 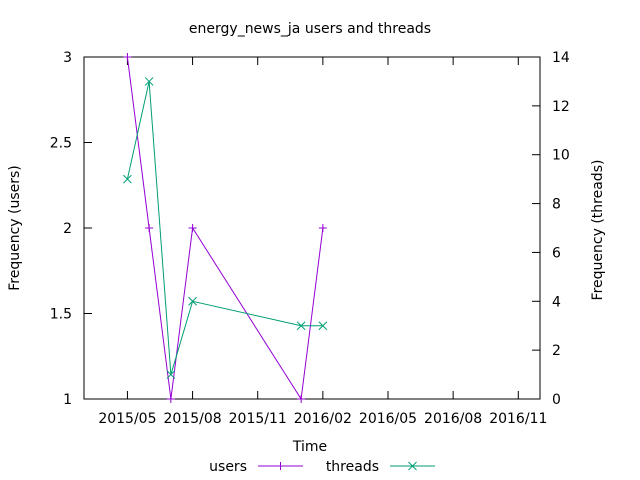 What do you see at coordinates (67, 58) in the screenshot?
I see `left-tick-label: 3` at bounding box center [67, 58].